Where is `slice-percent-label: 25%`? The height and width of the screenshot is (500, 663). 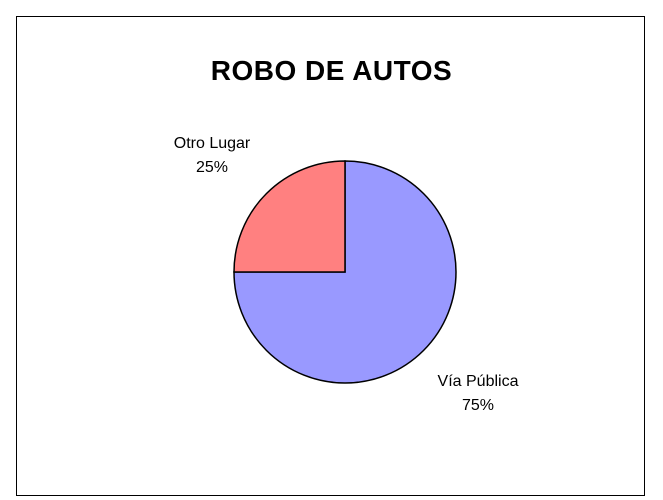
slice-percent-label: 25% is located at coordinates (212, 167).